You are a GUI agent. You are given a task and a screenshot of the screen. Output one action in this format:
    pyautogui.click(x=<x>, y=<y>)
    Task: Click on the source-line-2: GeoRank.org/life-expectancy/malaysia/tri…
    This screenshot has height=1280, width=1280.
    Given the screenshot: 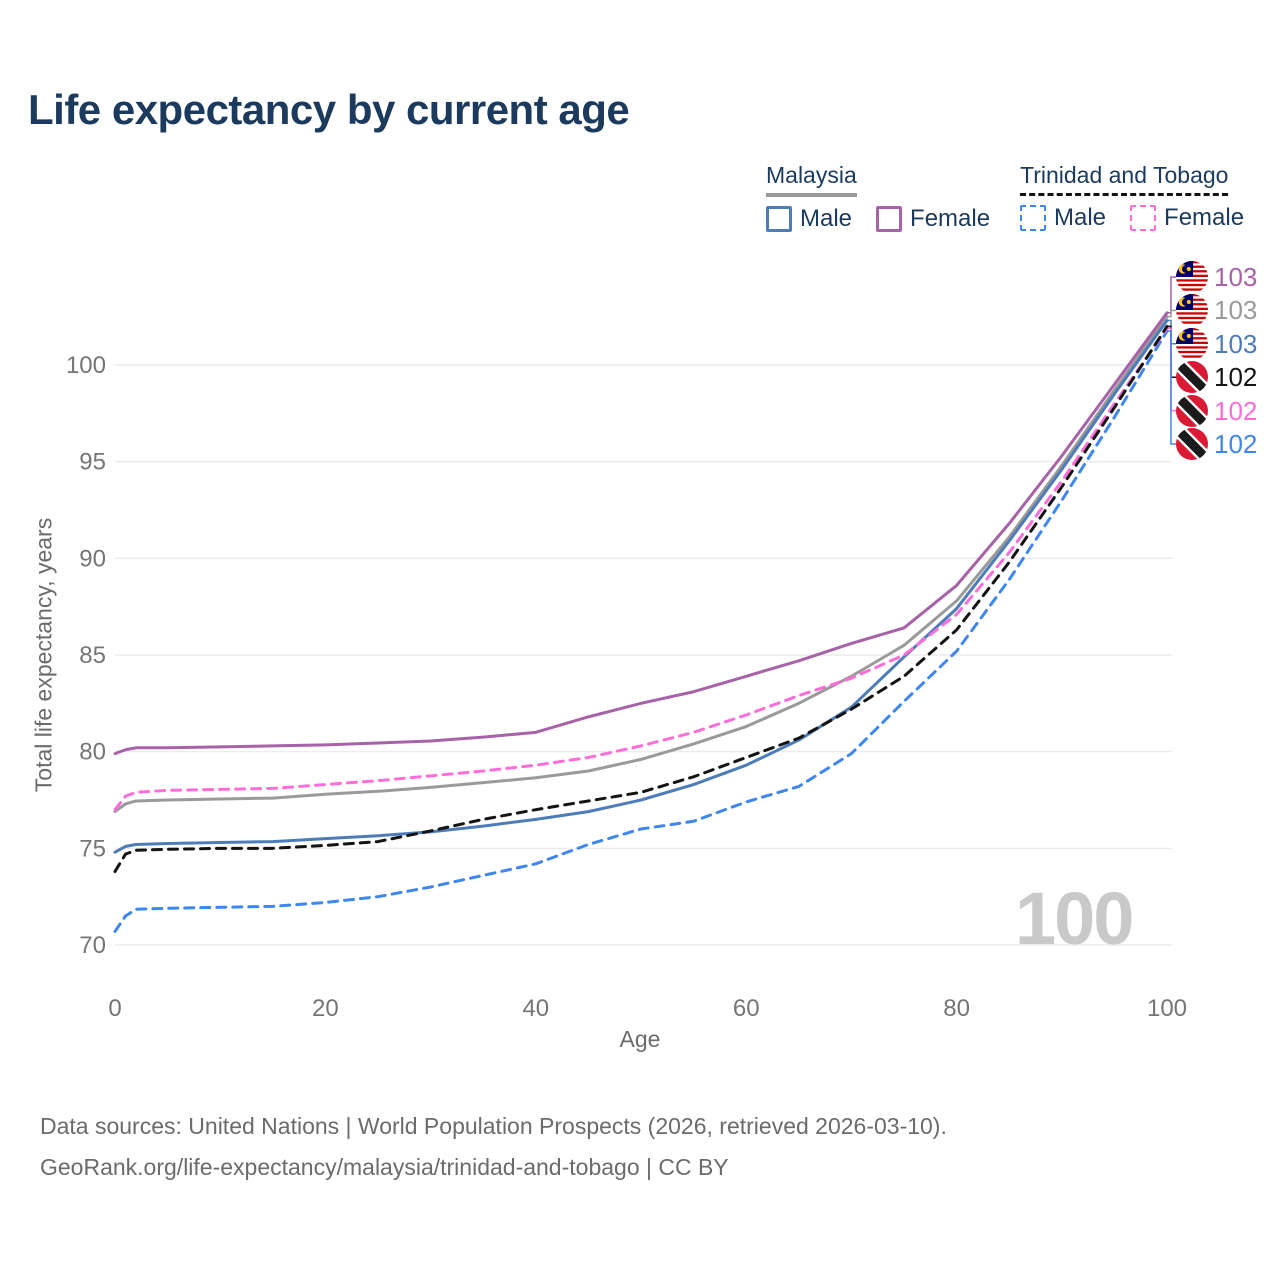 What is the action you would take?
    pyautogui.click(x=384, y=1167)
    